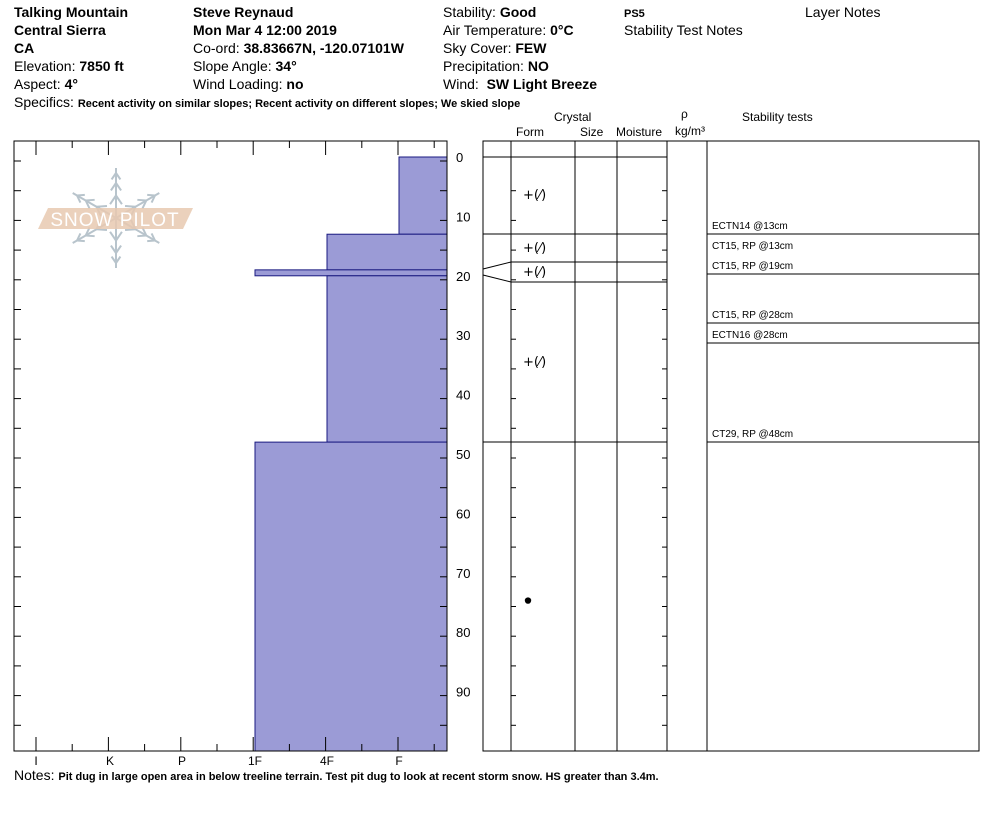 This screenshot has height=840, width=994. I want to click on stability-test-result: CT15, RP @13cm, so click(752, 246).